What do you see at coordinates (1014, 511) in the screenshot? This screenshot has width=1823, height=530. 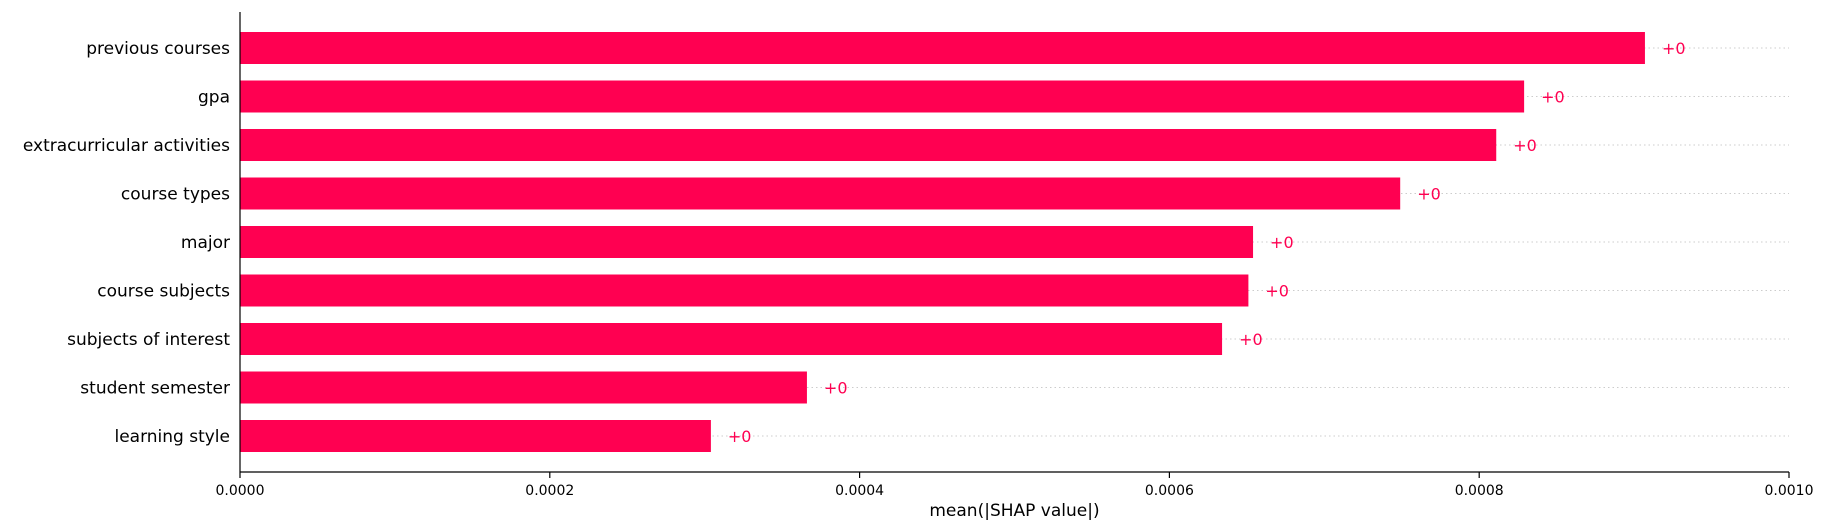 I see `x-axis-title: mean(|SHAP value|)` at bounding box center [1014, 511].